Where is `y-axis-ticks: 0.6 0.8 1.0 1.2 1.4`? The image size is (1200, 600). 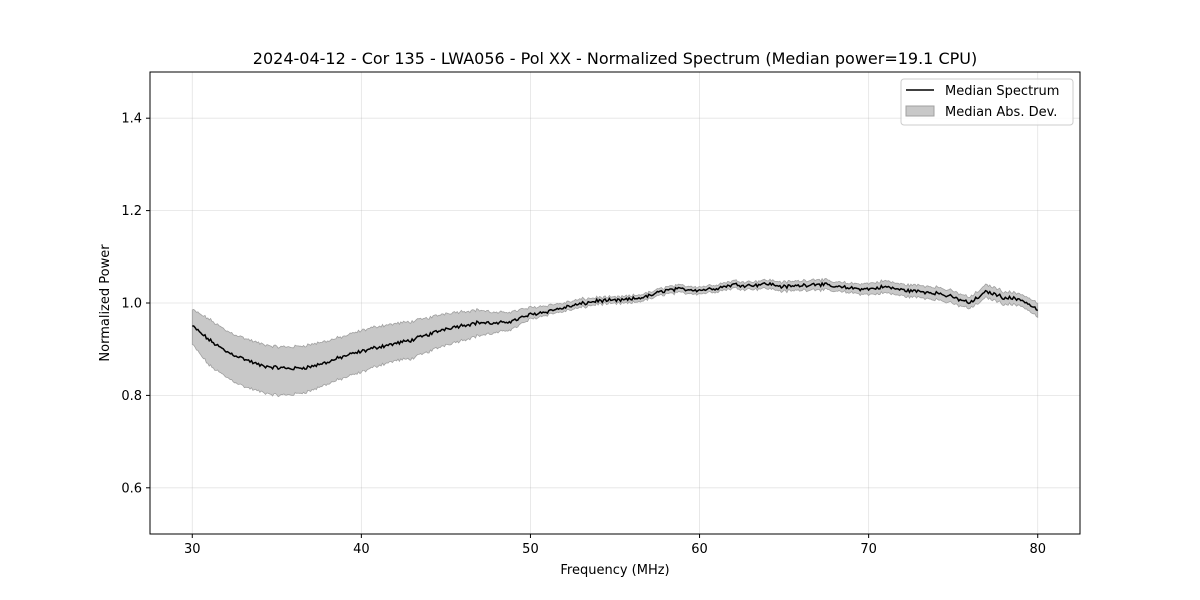
y-axis-ticks: 0.6 0.8 1.0 1.2 1.4 is located at coordinates (135, 304).